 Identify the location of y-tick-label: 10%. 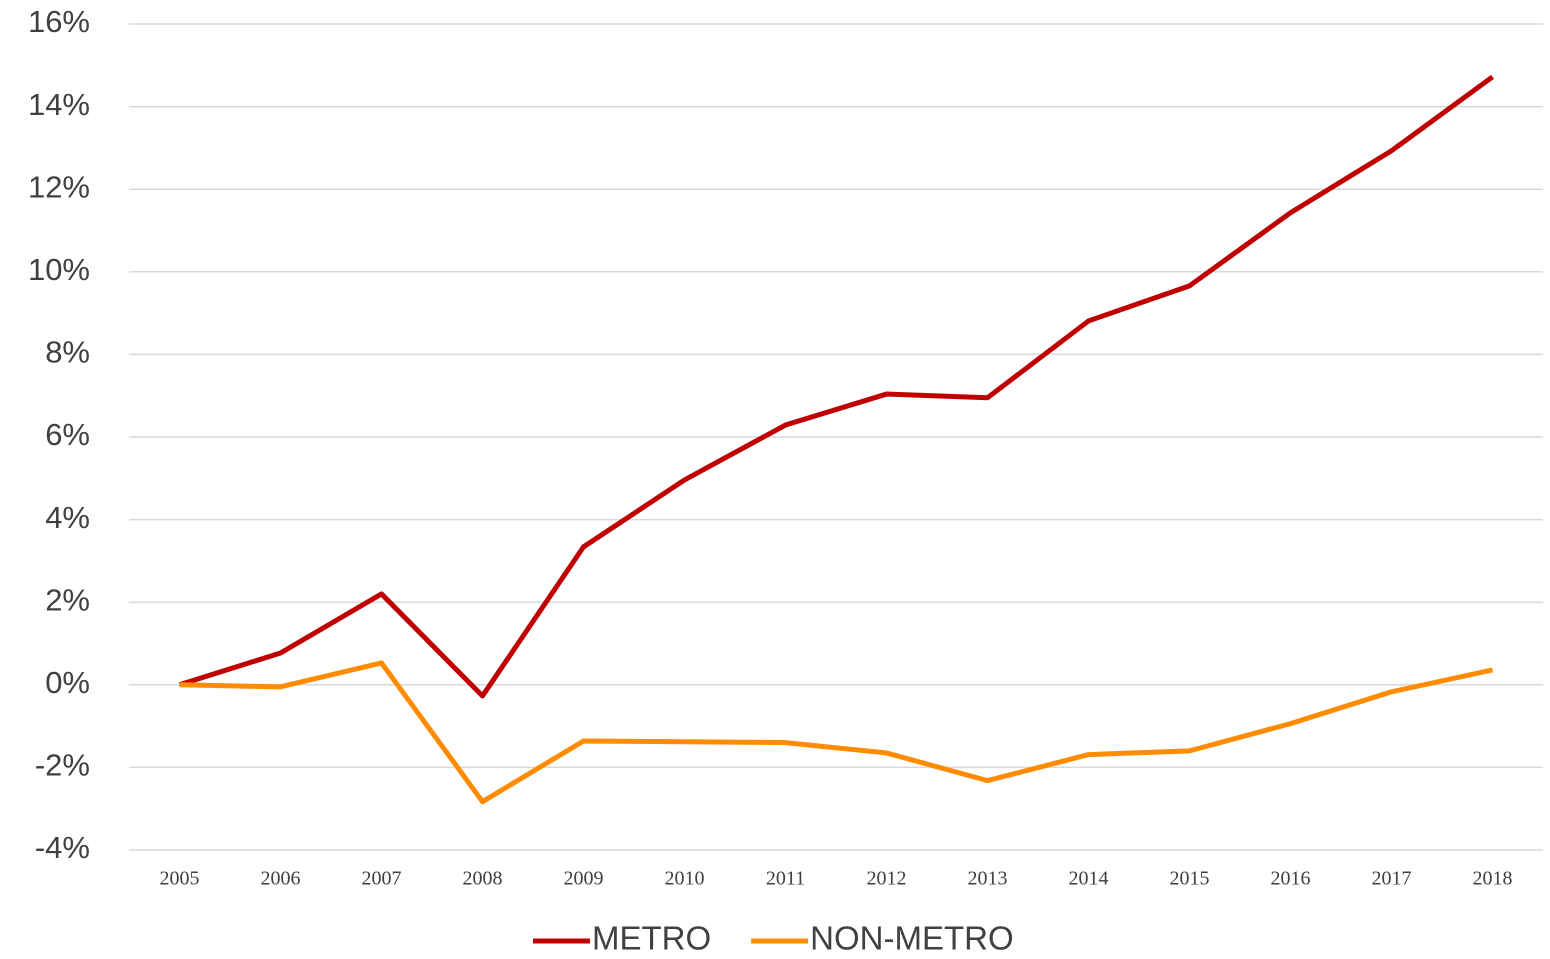
(59, 269).